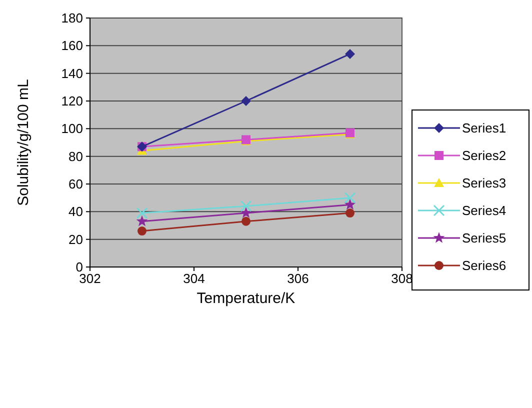  Describe the element at coordinates (75, 239) in the screenshot. I see `y-tick-label: 20` at that location.